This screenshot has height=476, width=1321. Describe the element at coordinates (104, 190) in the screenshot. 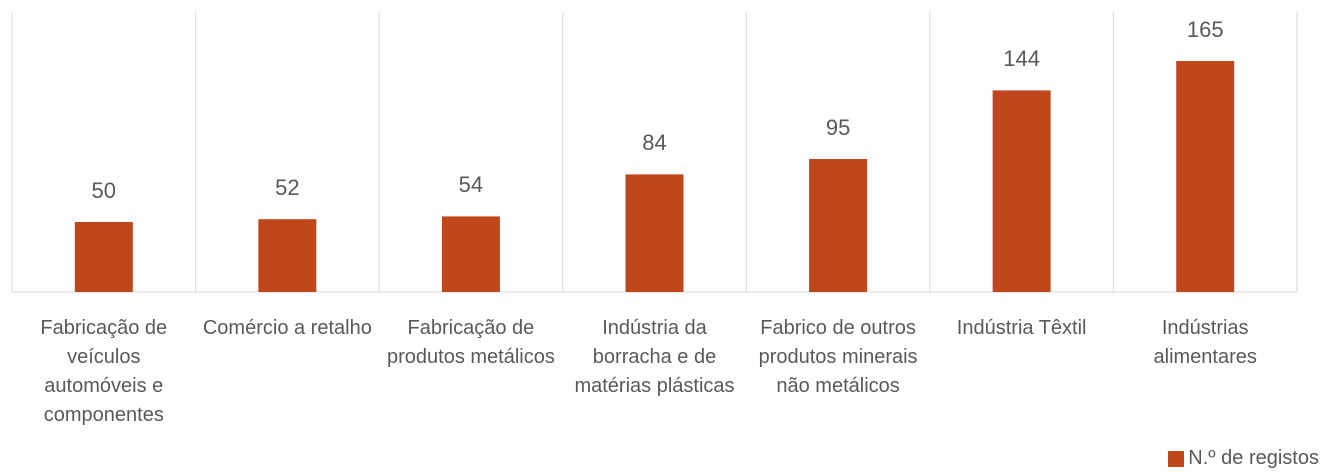

I see `data-label: 50` at that location.